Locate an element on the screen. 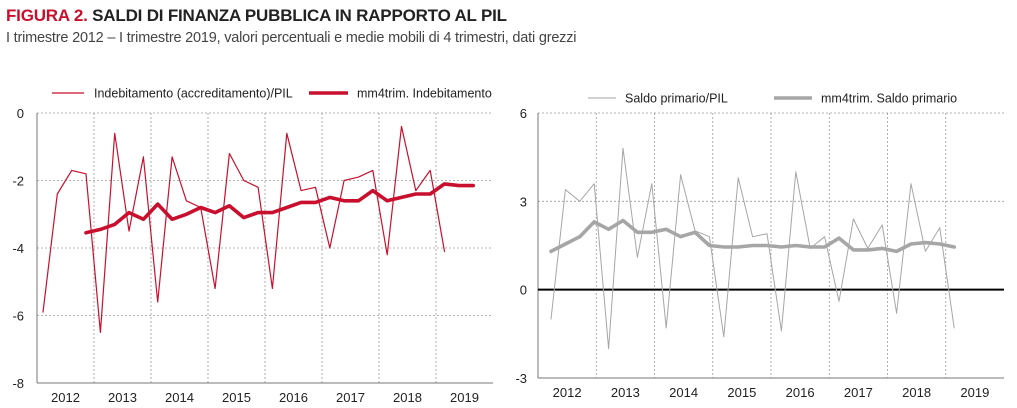 The height and width of the screenshot is (408, 1017). legend-label: Indebitamento (accreditamento)/PIL is located at coordinates (193, 94).